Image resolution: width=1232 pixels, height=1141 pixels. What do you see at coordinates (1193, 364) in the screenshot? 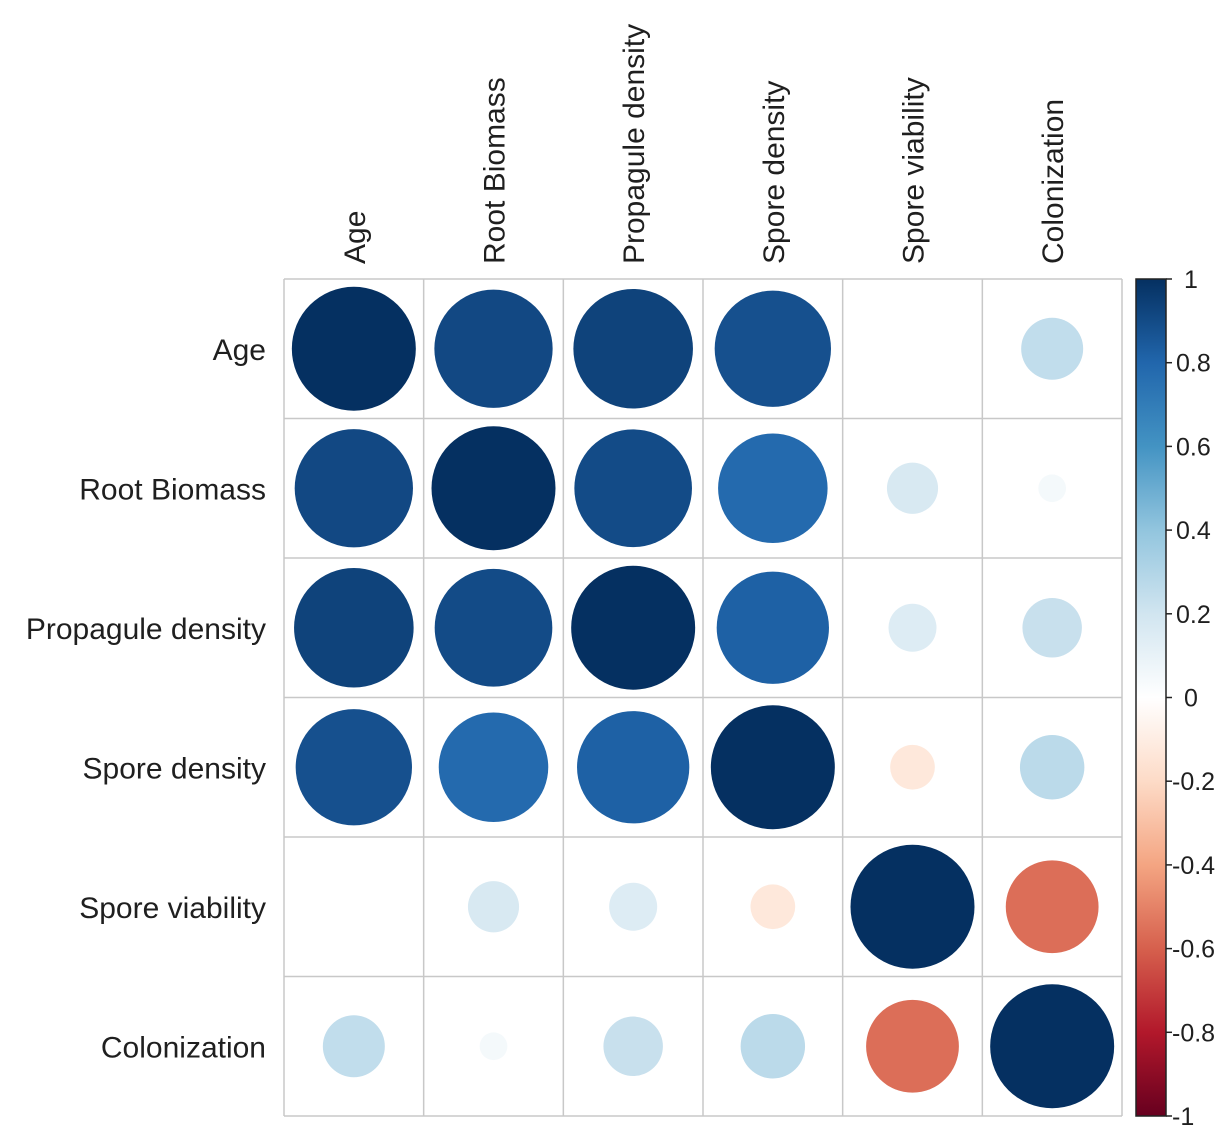
I see `colorbar-tick-label: 0.8` at bounding box center [1193, 364].